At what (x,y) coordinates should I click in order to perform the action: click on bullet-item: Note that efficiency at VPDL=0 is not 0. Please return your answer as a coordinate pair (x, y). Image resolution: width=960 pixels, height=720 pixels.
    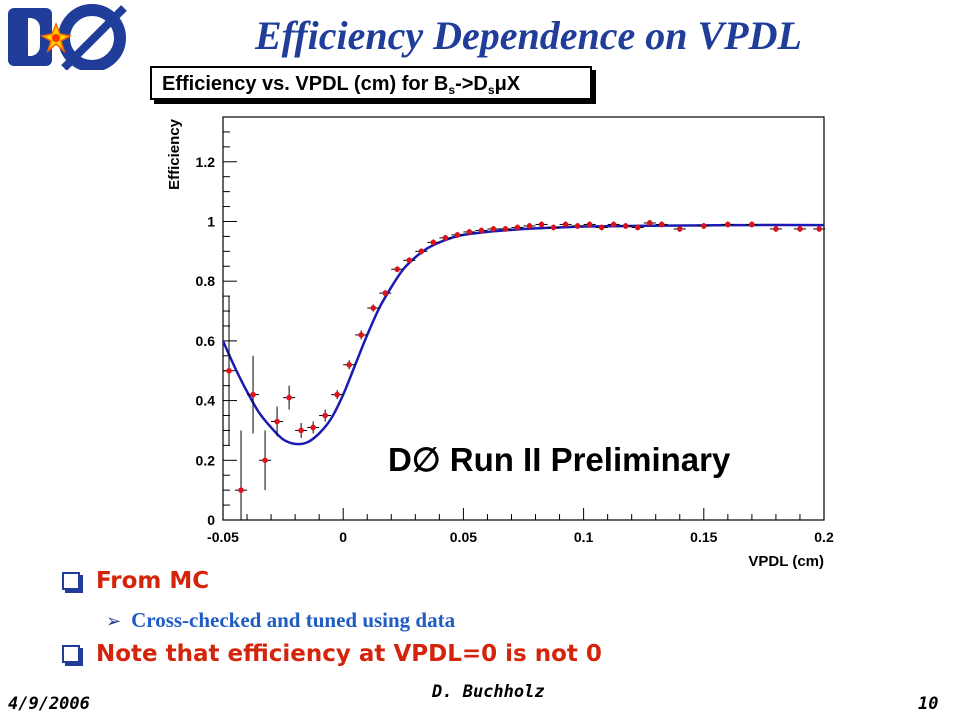
    Looking at the image, I should click on (332, 654).